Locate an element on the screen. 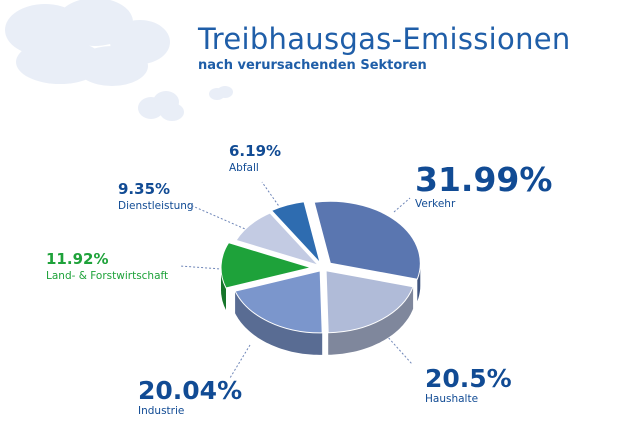  slice-industrie is located at coordinates (278, 302).